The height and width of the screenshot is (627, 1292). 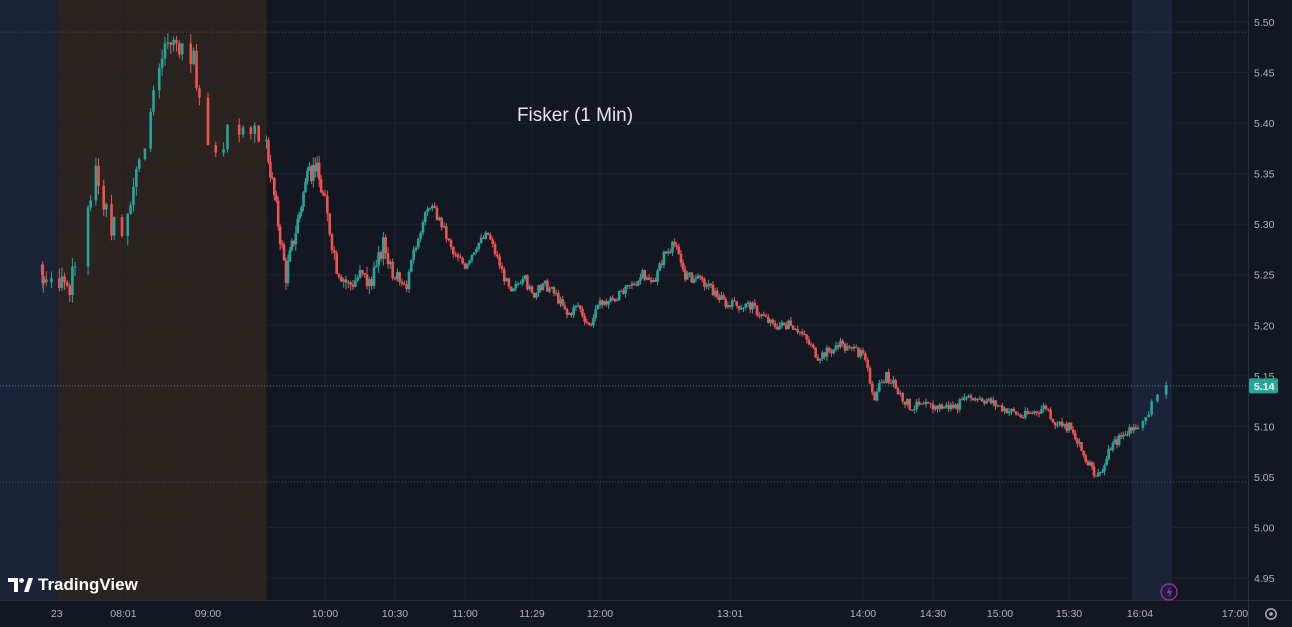 What do you see at coordinates (1271, 614) in the screenshot?
I see `settings-button` at bounding box center [1271, 614].